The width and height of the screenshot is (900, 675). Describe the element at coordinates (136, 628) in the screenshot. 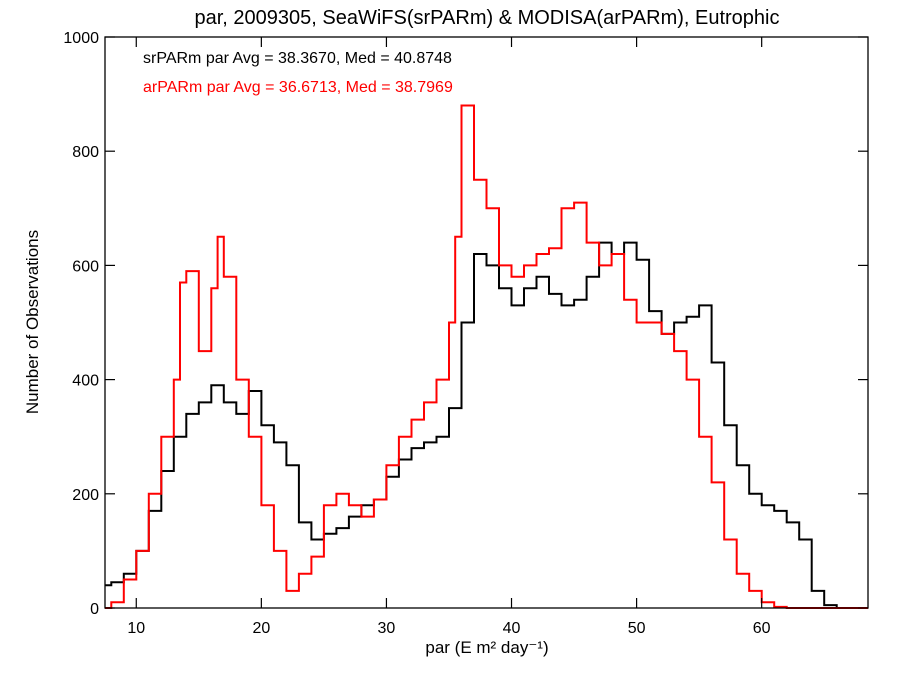

I see `x-tick-label: 10` at that location.